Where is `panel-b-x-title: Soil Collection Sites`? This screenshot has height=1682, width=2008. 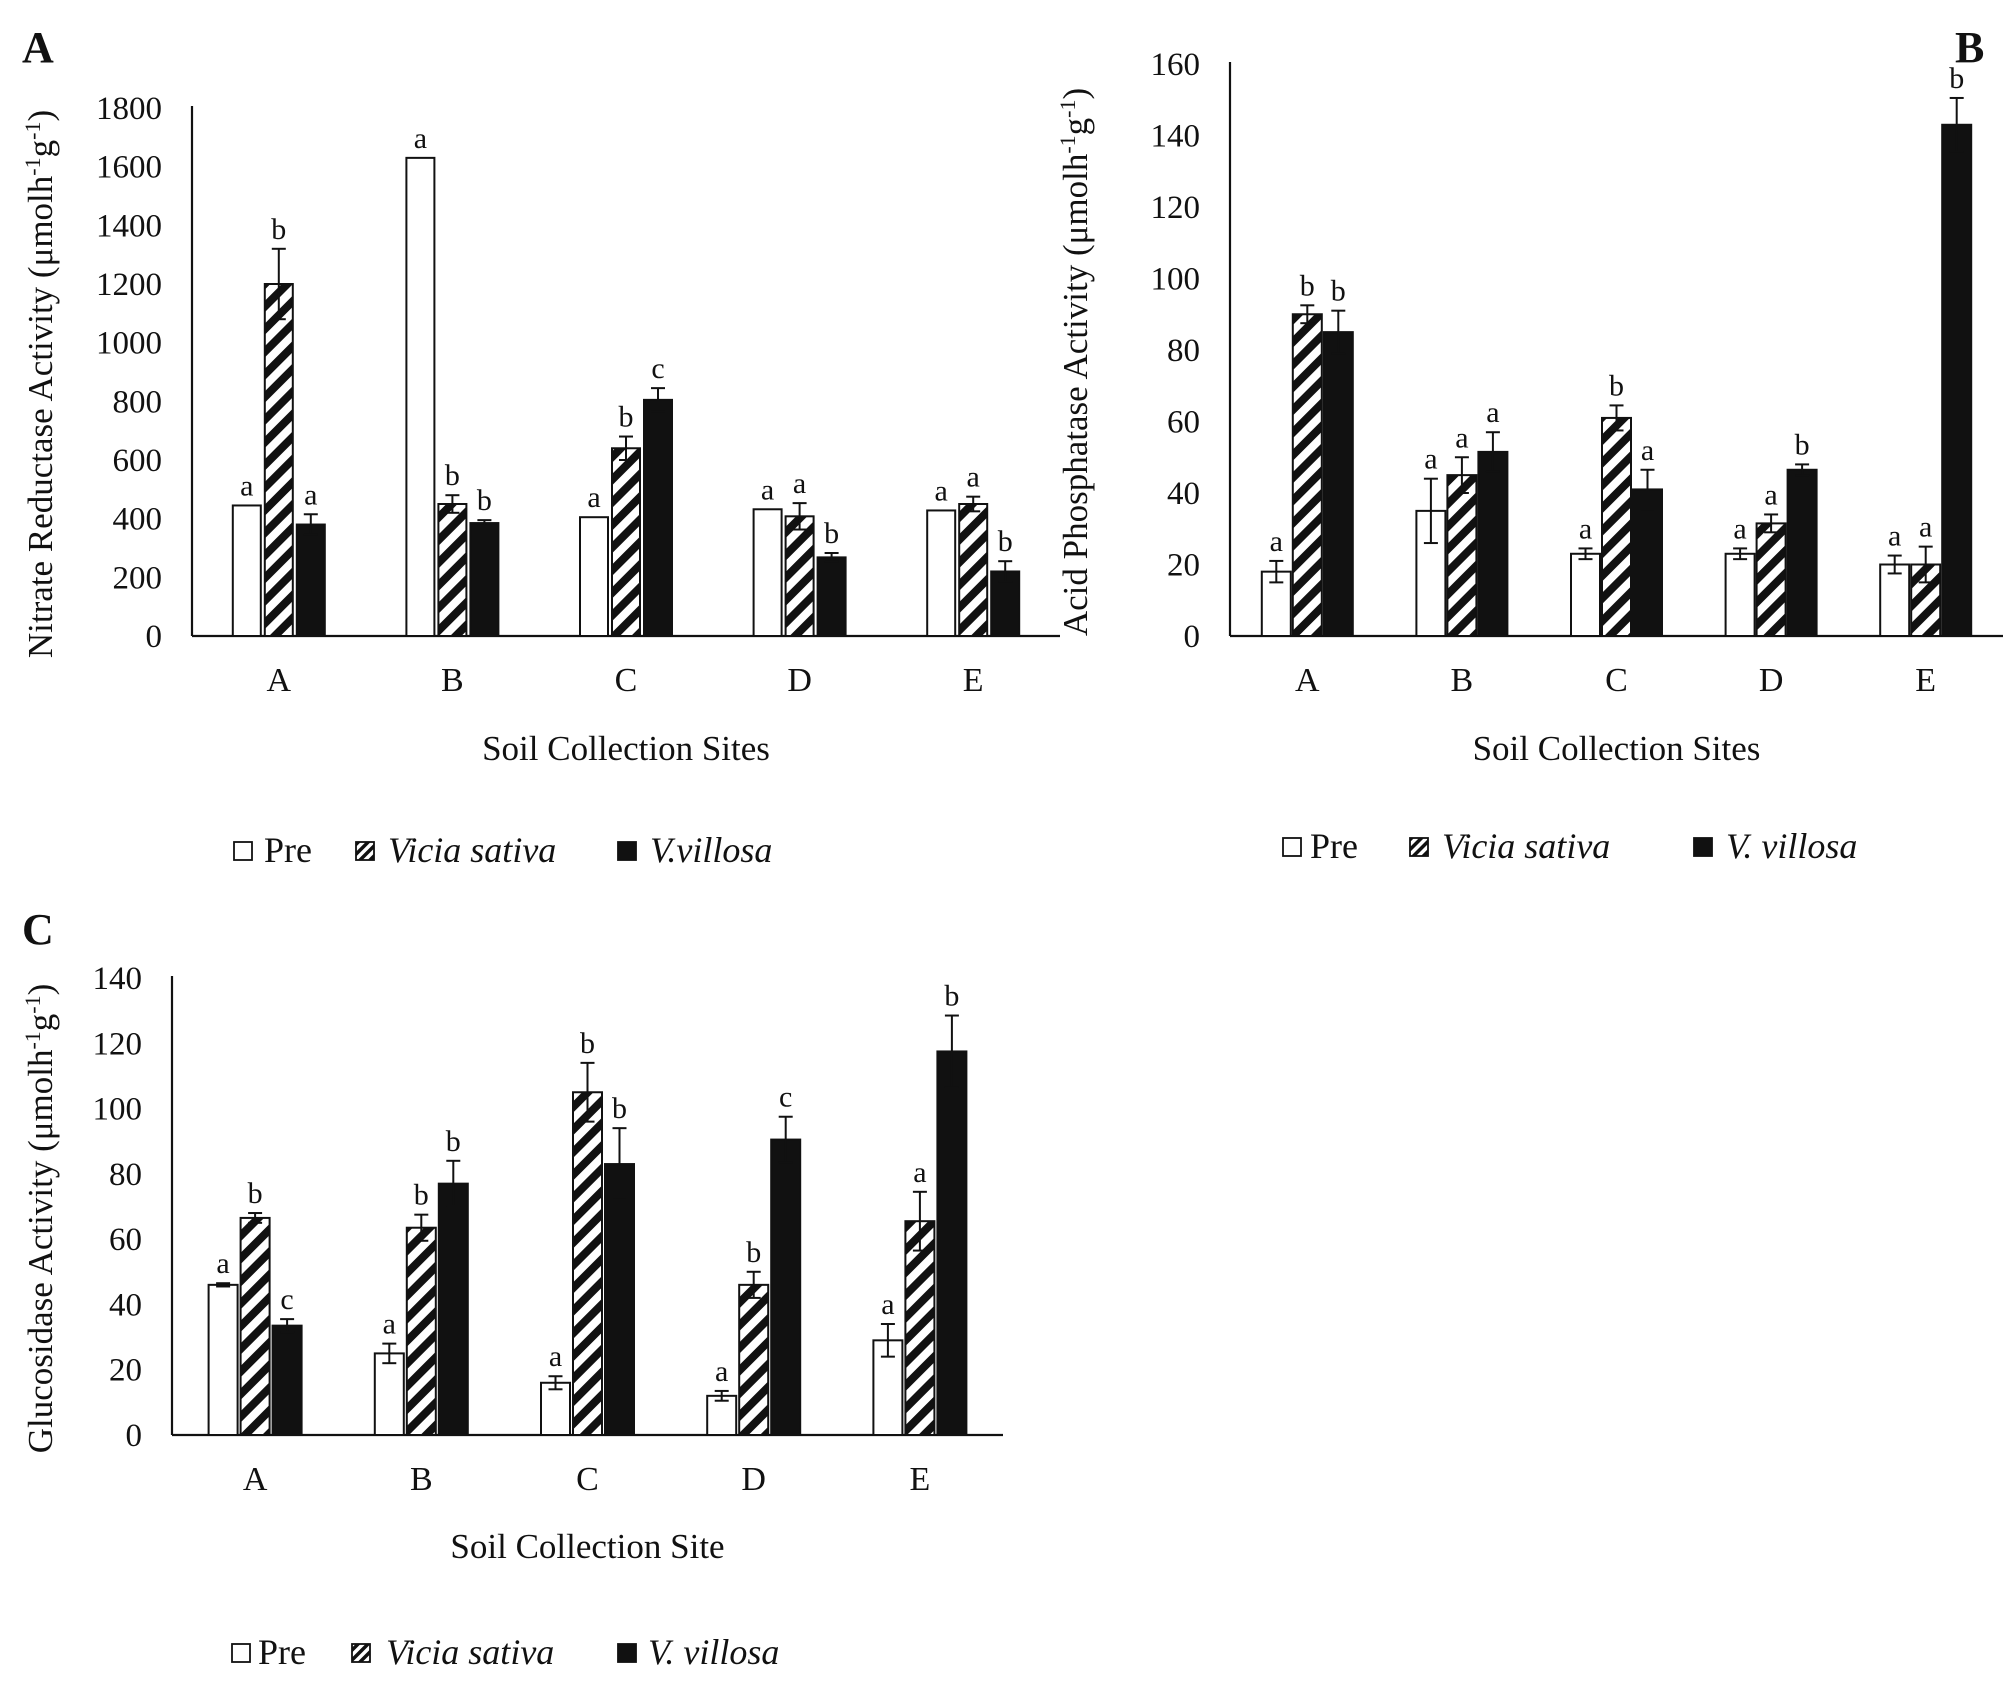 panel-b-x-title: Soil Collection Sites is located at coordinates (1617, 748).